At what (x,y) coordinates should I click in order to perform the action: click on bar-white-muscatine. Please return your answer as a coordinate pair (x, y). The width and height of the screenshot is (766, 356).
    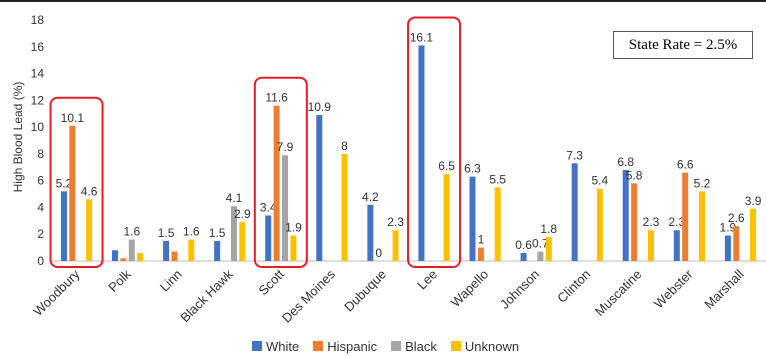
    Looking at the image, I should click on (625, 215).